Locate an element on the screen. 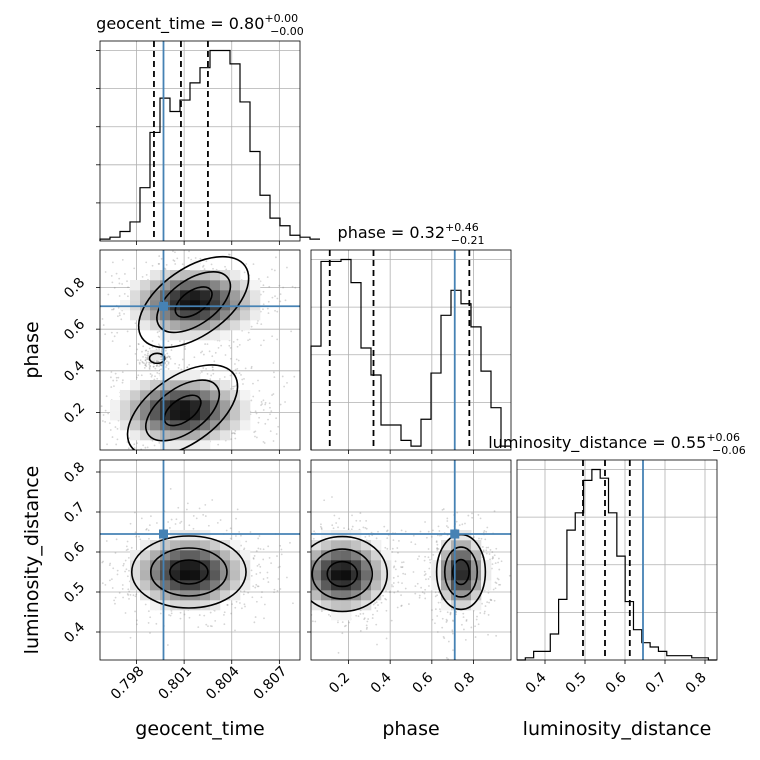 Image resolution: width=760 pixels, height=760 pixels. y-axis-label-luminosity_distance: luminosity_distance is located at coordinates (32, 560).